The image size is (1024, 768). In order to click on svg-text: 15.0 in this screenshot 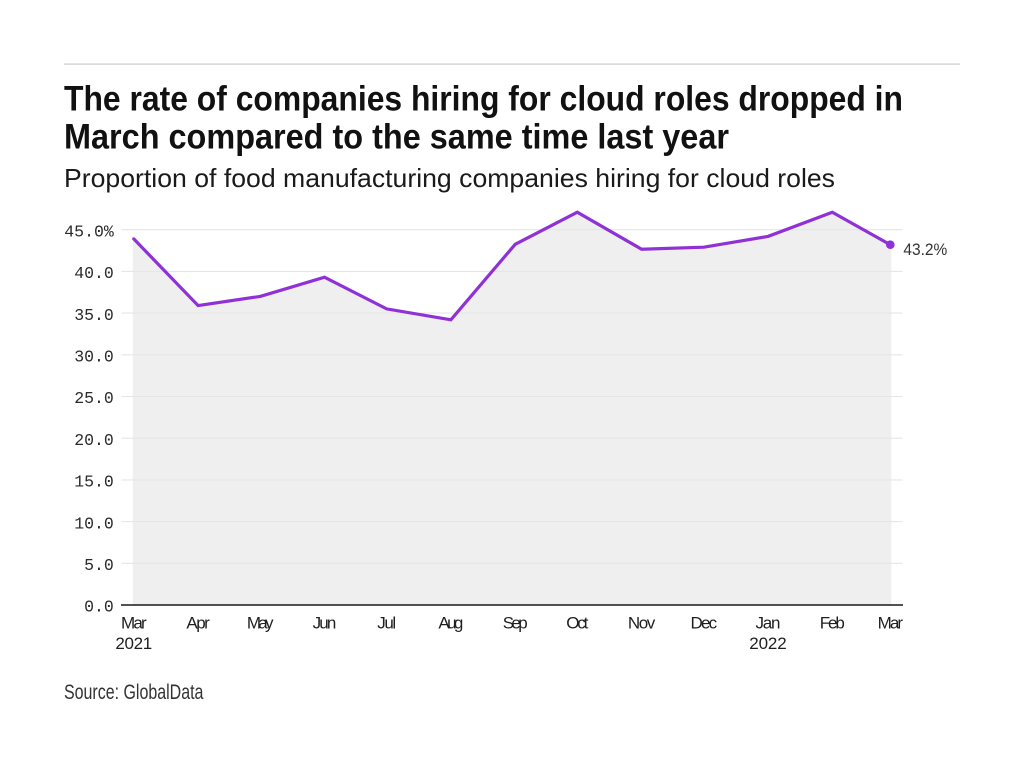, I will do `click(94, 482)`.